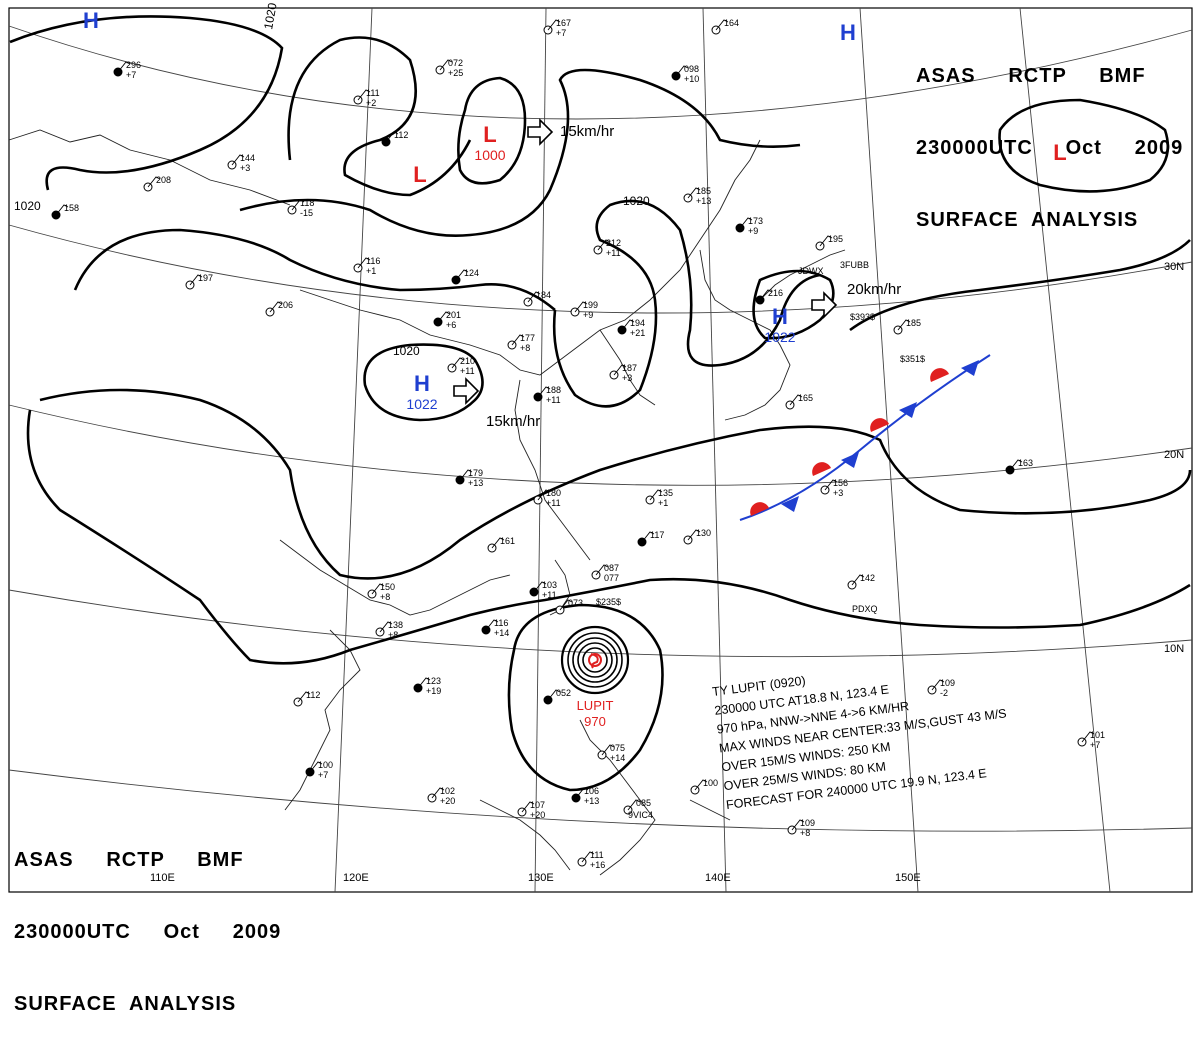  Describe the element at coordinates (753, 231) in the screenshot. I see `station-value: +9` at that location.